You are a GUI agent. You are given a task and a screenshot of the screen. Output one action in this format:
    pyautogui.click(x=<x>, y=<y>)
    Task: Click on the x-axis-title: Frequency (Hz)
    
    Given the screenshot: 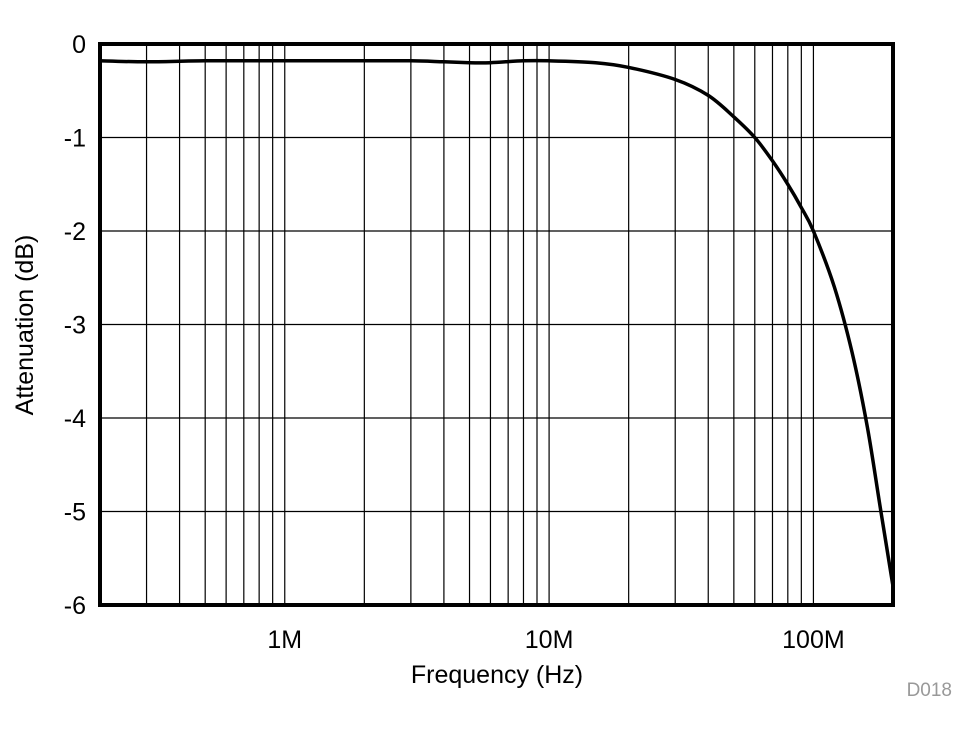 What is the action you would take?
    pyautogui.click(x=497, y=675)
    